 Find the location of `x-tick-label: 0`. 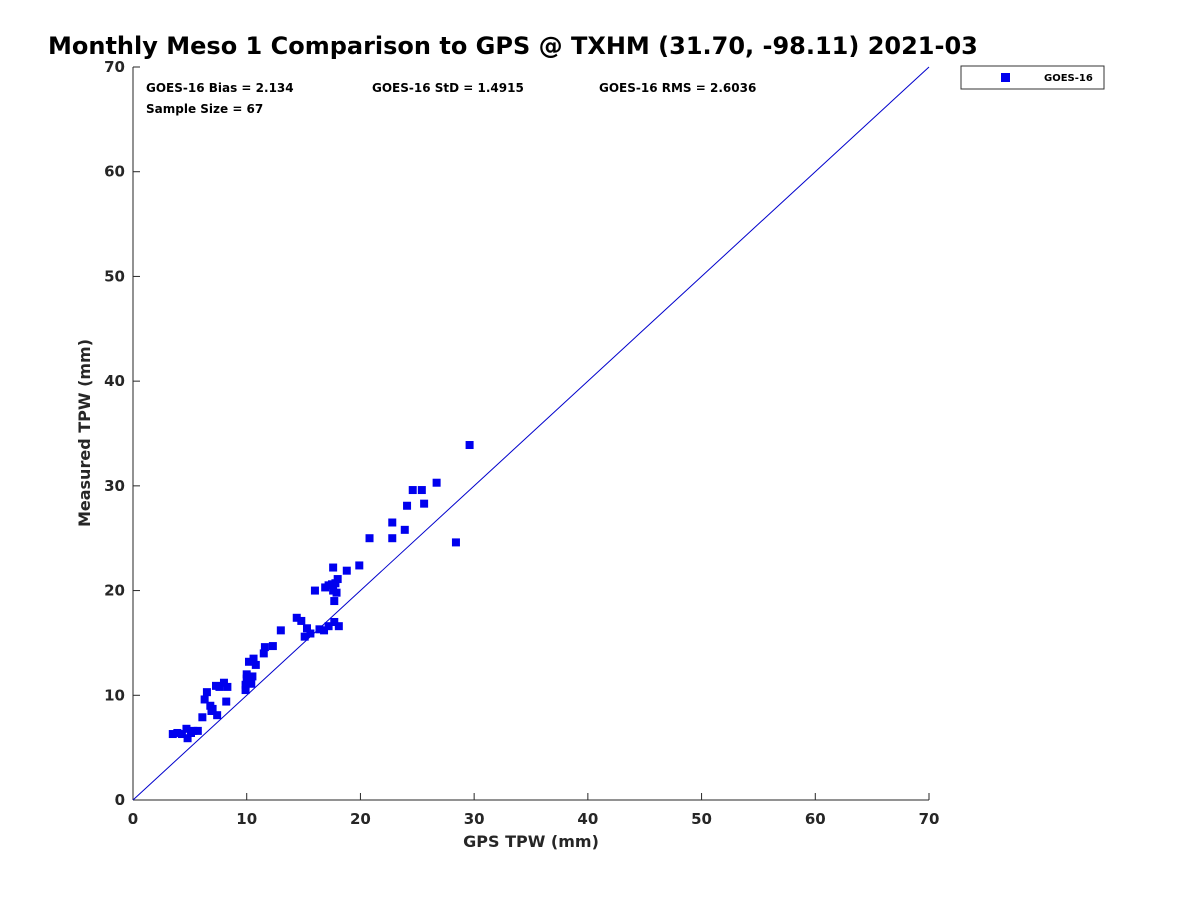

x-tick-label: 0 is located at coordinates (133, 819).